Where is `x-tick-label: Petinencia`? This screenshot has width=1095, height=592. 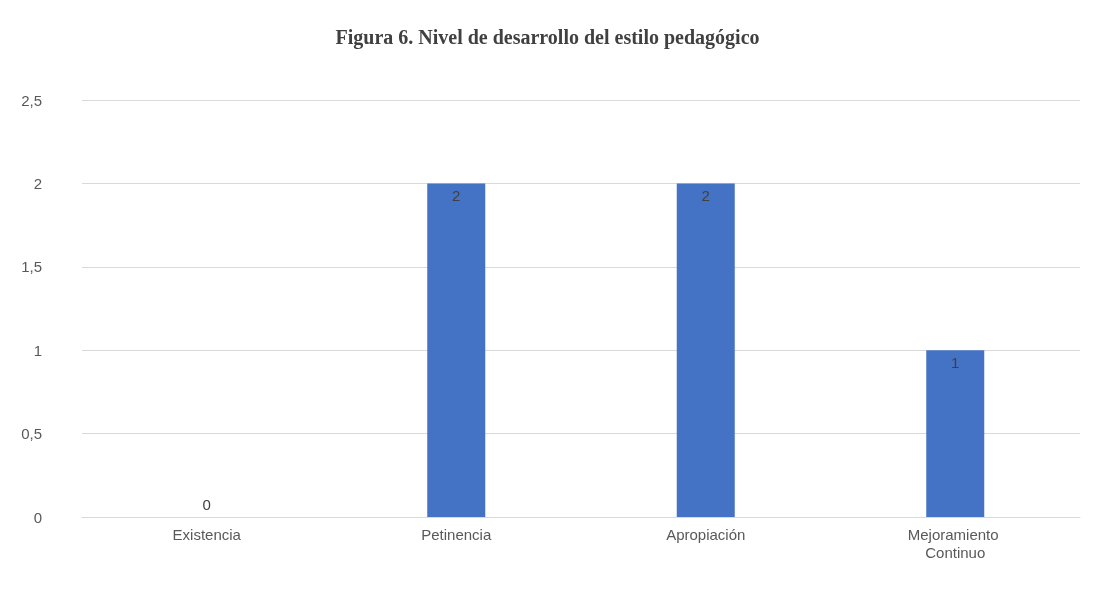
x-tick-label: Petinencia is located at coordinates (456, 534).